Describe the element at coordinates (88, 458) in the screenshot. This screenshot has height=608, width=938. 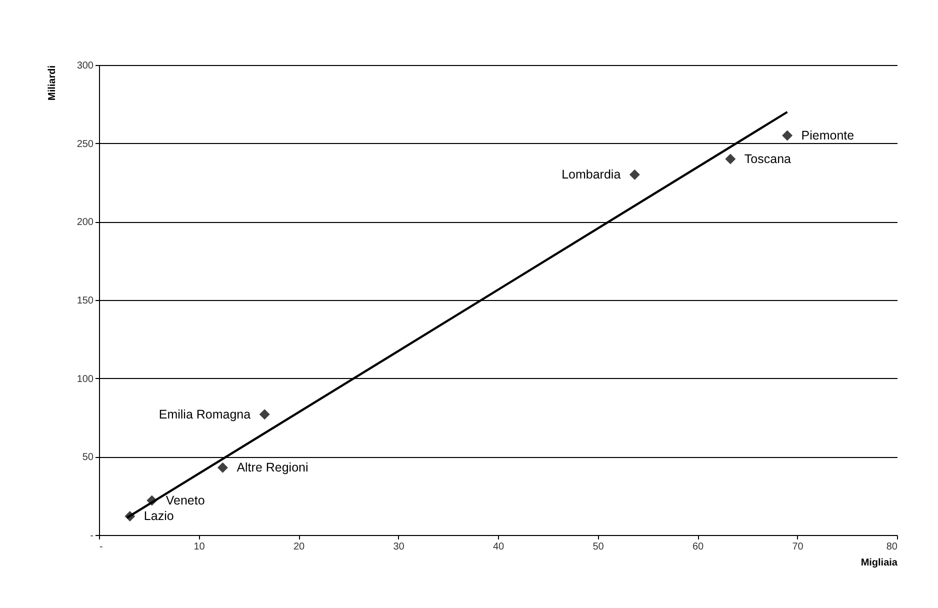
I see `y-tick-label: 50` at that location.